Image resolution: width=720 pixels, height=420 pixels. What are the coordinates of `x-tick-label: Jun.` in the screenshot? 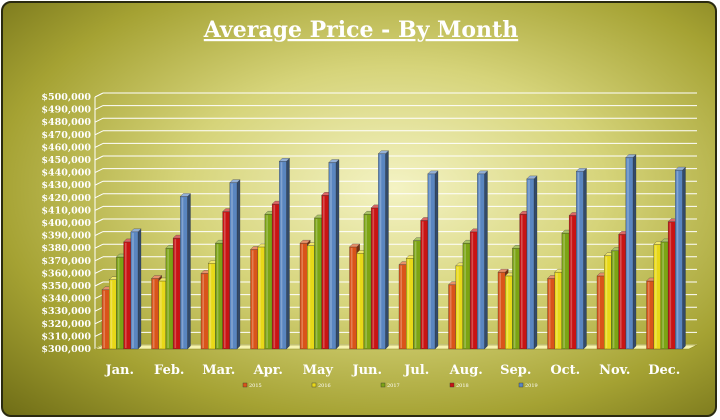 It's located at (366, 370).